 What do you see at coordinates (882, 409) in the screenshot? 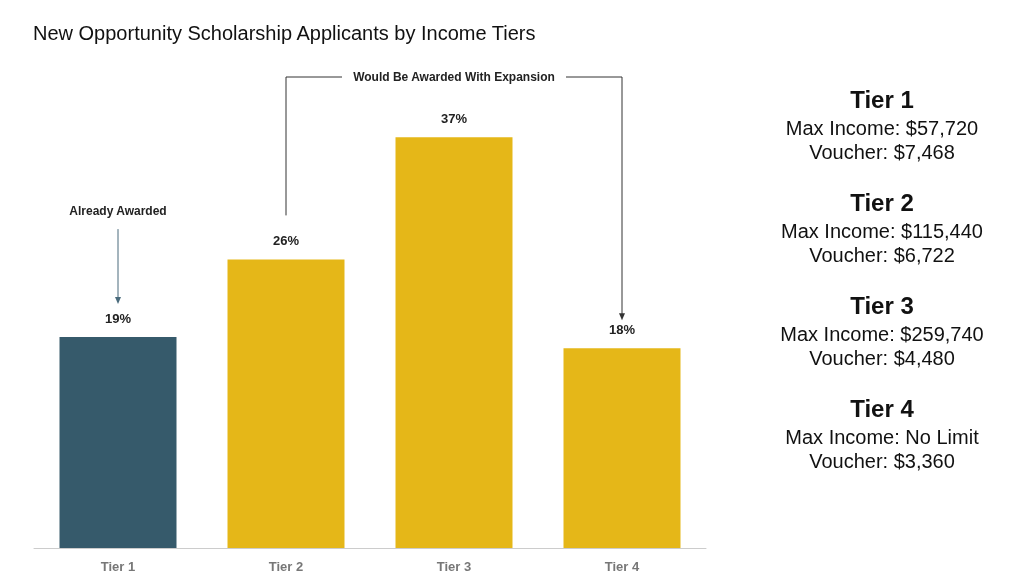
I see `text: Tier 4` at bounding box center [882, 409].